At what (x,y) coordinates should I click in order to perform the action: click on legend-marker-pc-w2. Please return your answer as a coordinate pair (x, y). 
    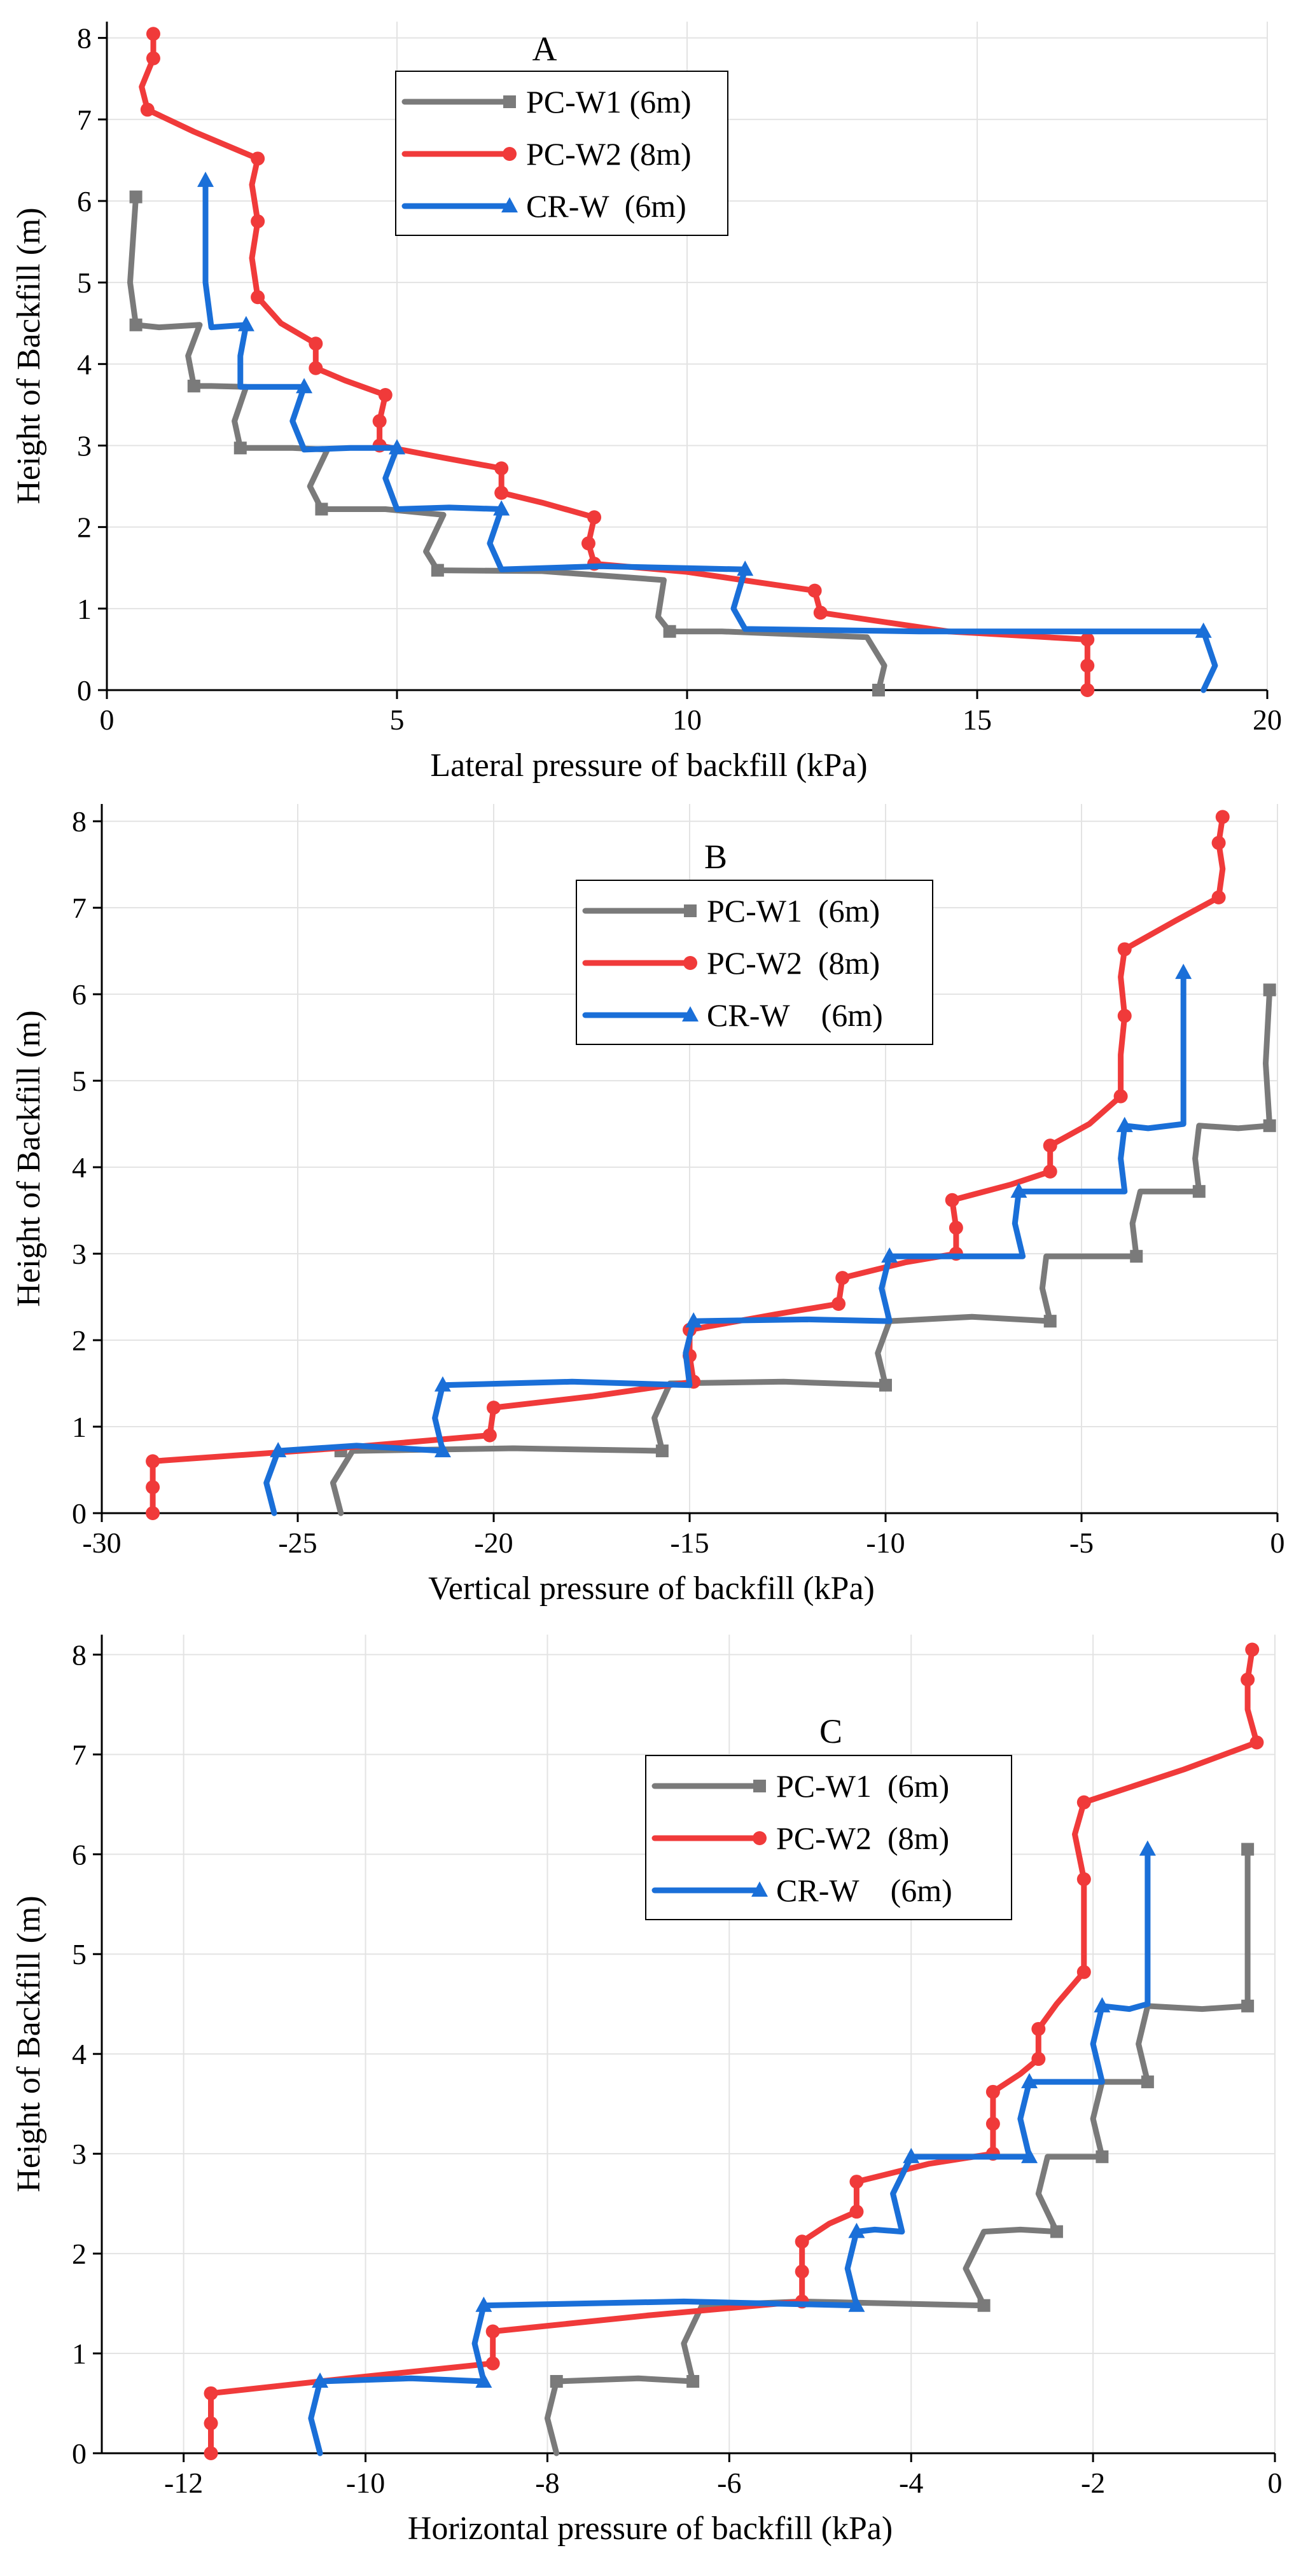
    Looking at the image, I should click on (690, 963).